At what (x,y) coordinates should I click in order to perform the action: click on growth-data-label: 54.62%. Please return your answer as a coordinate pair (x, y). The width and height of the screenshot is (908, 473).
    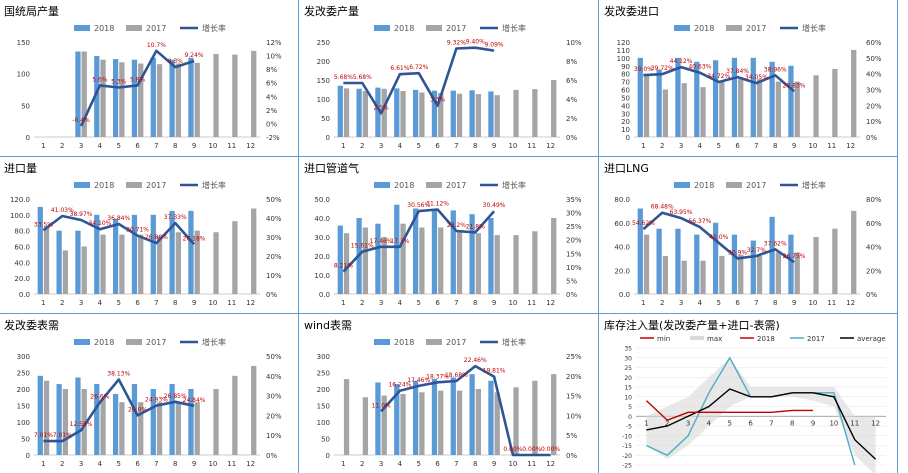
    Looking at the image, I should click on (643, 223).